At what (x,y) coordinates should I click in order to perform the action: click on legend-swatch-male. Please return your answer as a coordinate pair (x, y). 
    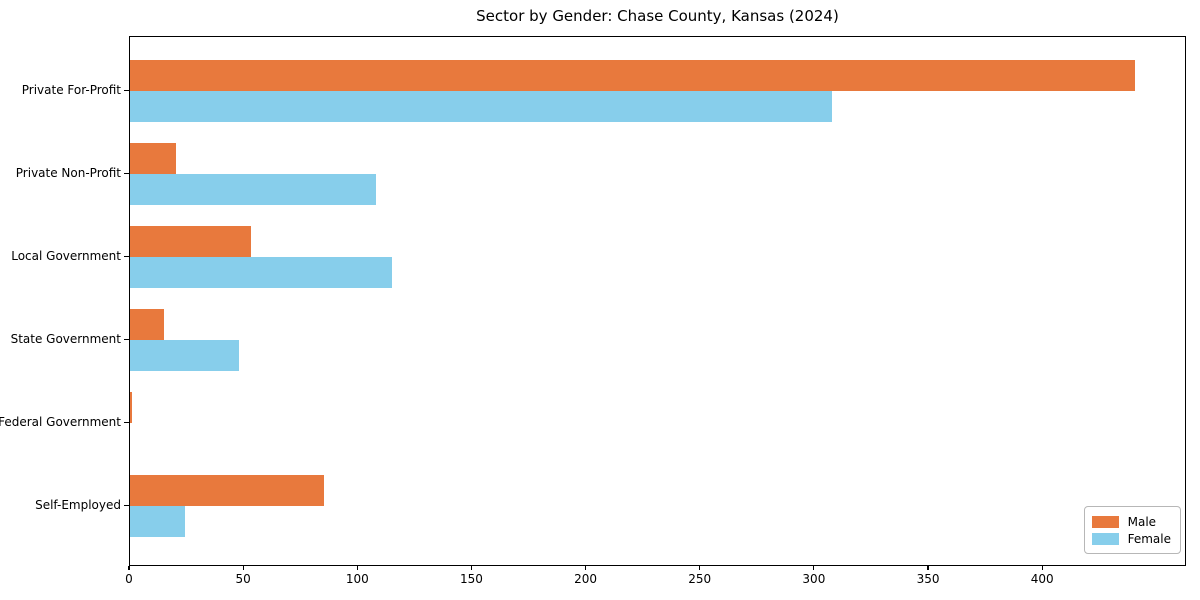
    Looking at the image, I should click on (1105, 521).